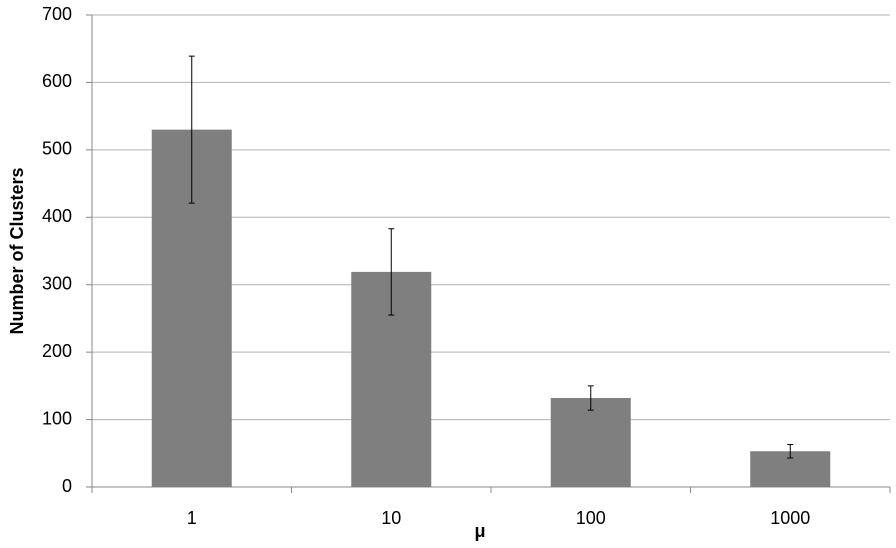 Image resolution: width=896 pixels, height=548 pixels. What do you see at coordinates (479, 531) in the screenshot?
I see `x-axis-label: μ` at bounding box center [479, 531].